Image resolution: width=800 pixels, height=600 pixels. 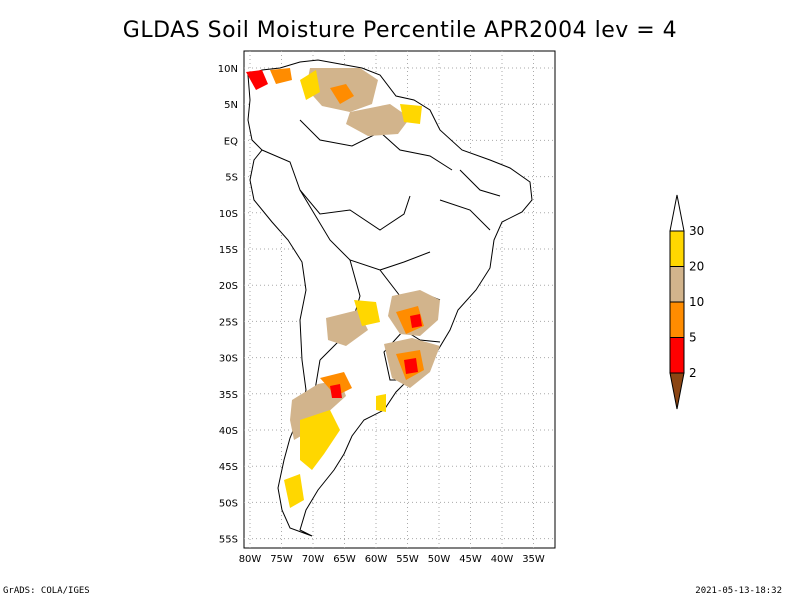 I want to click on colorbar: 30 20 10 5 2, so click(x=686, y=302).